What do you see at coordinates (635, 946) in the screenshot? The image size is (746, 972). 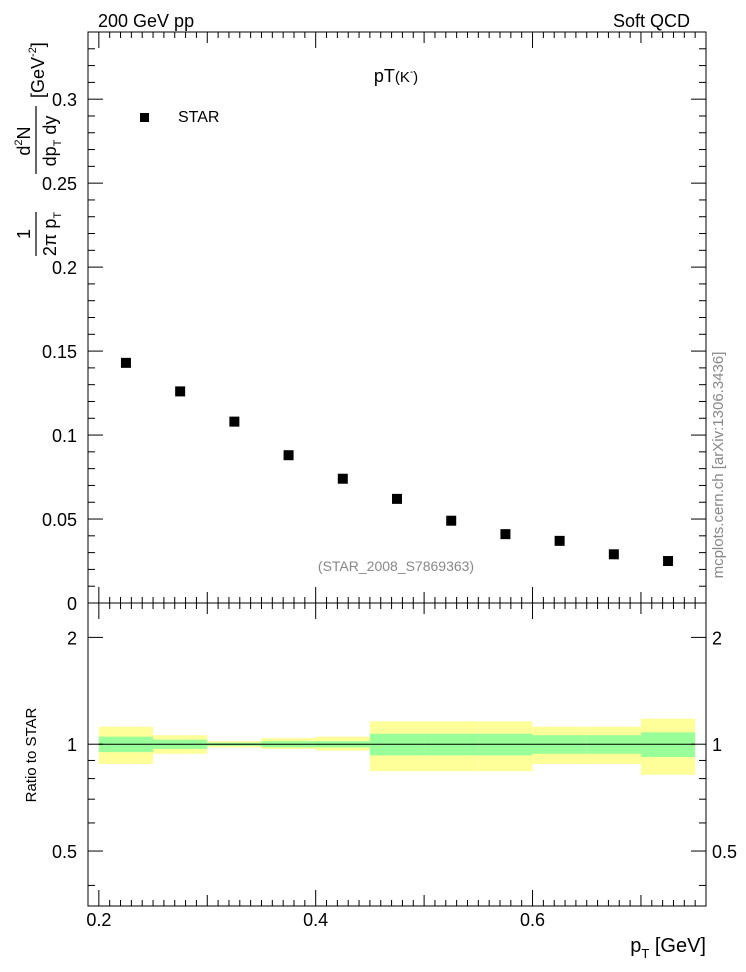 I see `xlabel-p: p` at bounding box center [635, 946].